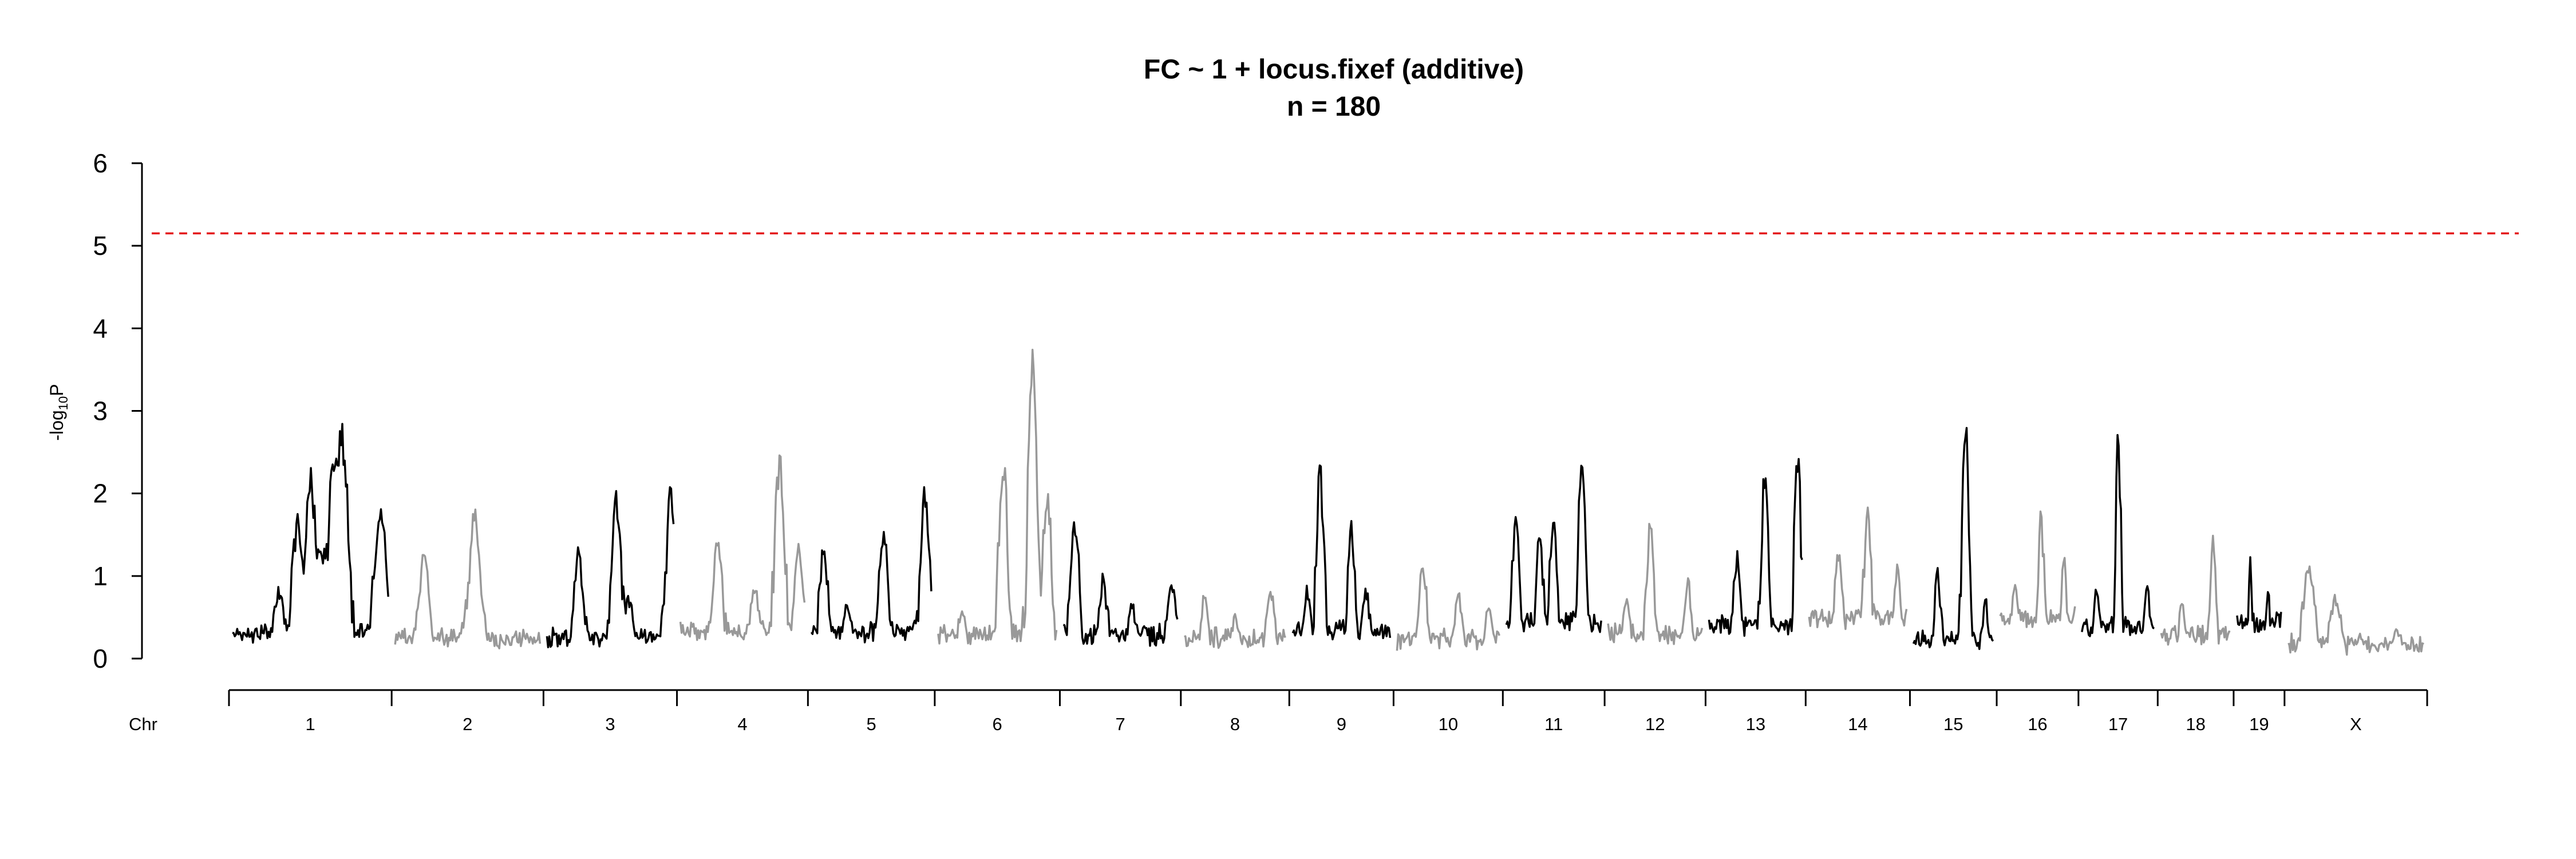  What do you see at coordinates (1334, 107) in the screenshot?
I see `chart-subtitle: n = 180` at bounding box center [1334, 107].